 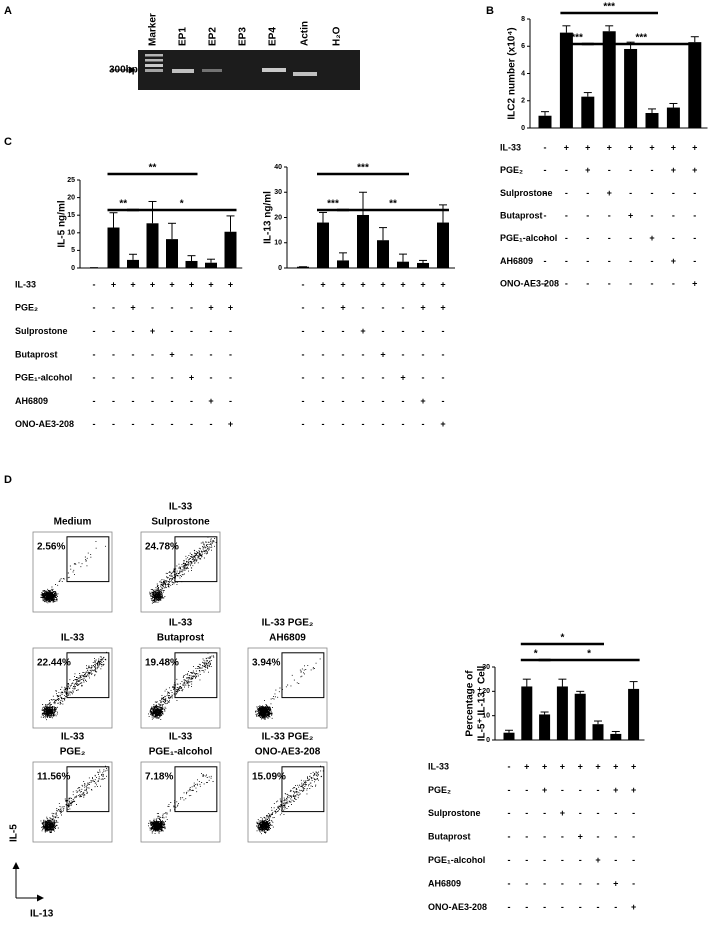 What do you see at coordinates (438, 766) in the screenshot?
I see `condition-label: IL-33` at bounding box center [438, 766].